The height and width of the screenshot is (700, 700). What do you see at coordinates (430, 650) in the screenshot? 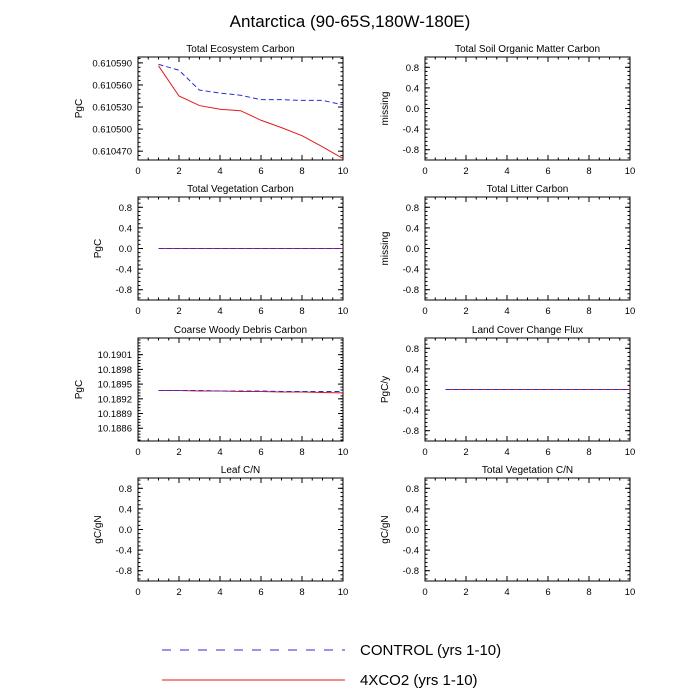
I see `legend-control-label: CONTROL (yrs 1-10)` at bounding box center [430, 650].